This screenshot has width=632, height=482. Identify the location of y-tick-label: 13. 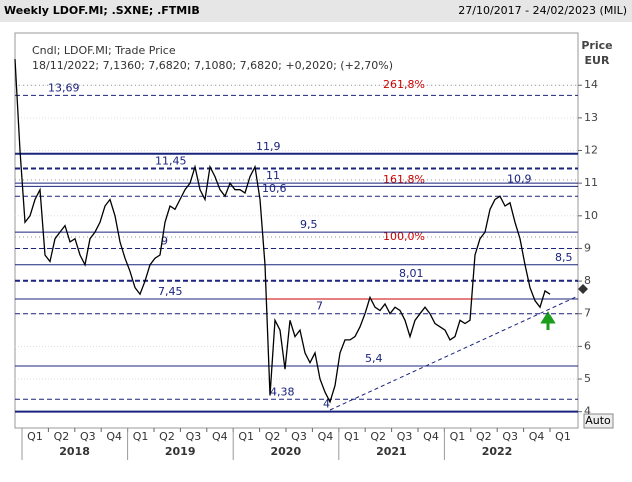
(591, 117).